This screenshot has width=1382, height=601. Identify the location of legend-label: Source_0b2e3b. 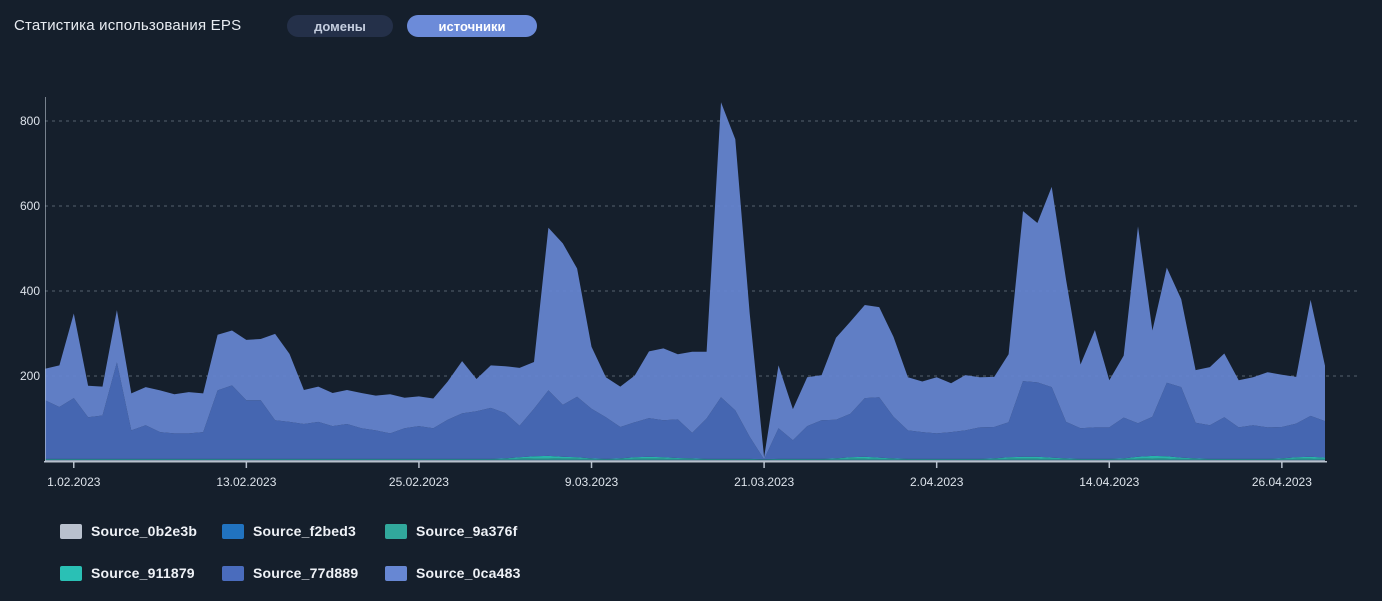
(144, 531).